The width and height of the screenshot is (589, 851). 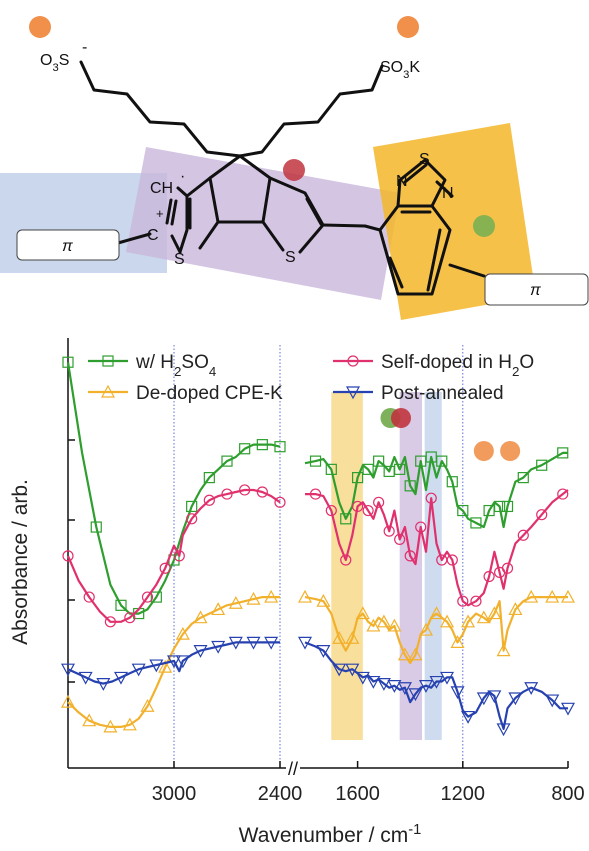 I want to click on carbon-label: C, so click(x=153, y=235).